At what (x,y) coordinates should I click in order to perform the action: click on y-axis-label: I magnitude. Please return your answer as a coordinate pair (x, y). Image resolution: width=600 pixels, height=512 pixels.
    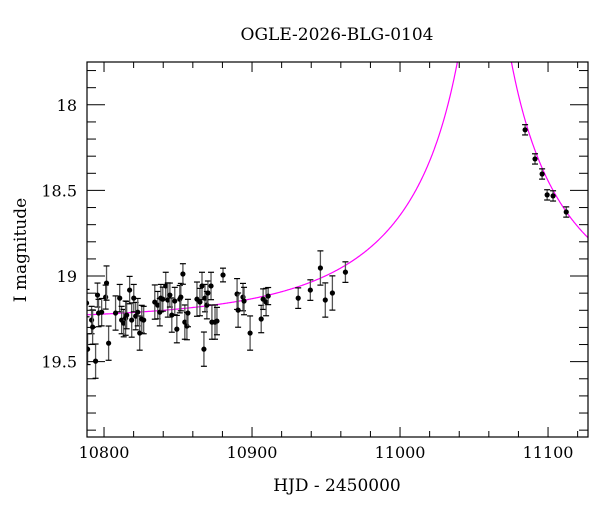
    Looking at the image, I should click on (21, 250).